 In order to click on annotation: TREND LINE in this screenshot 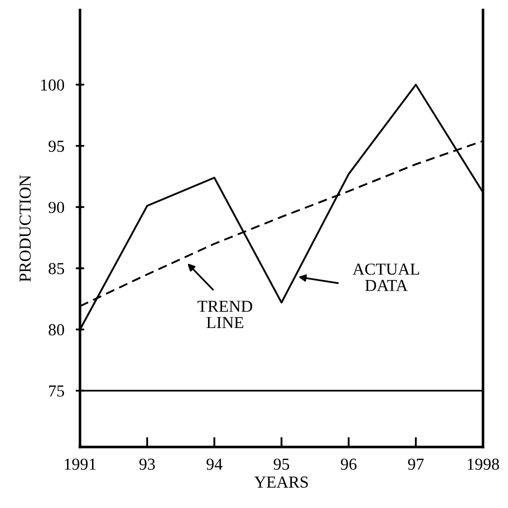, I will do `click(225, 314)`.